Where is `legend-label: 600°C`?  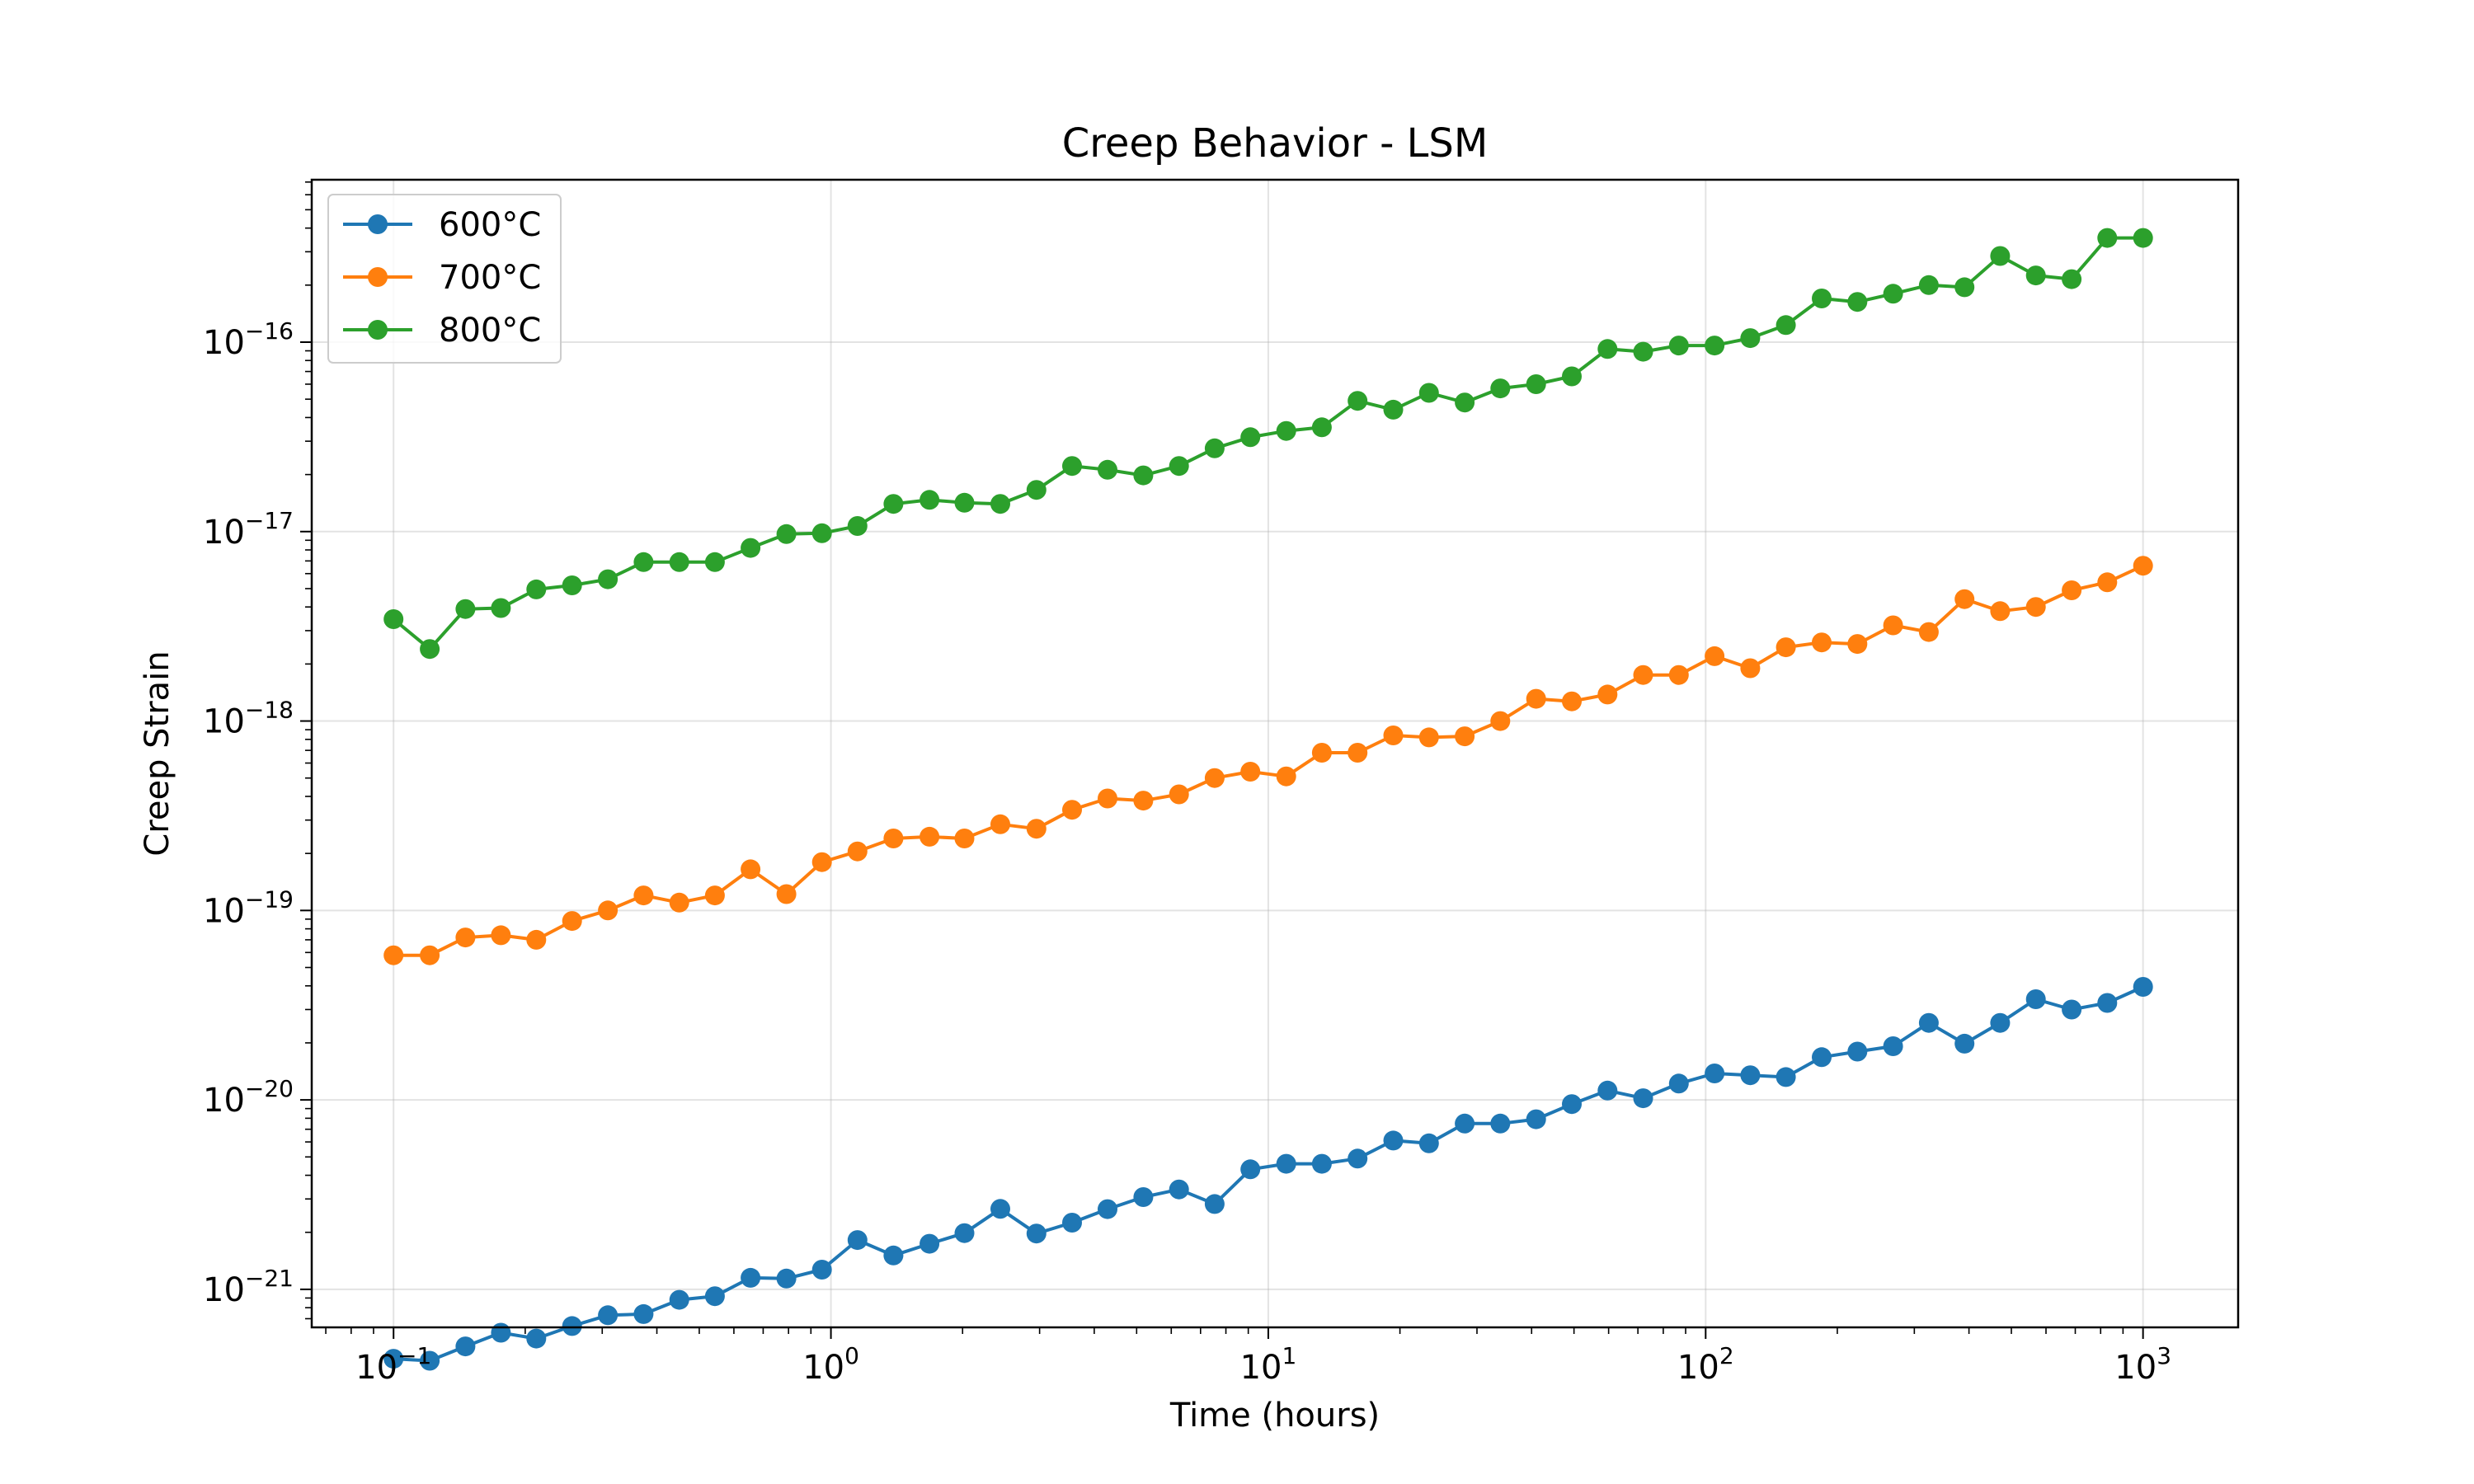 legend-label: 600°C is located at coordinates (490, 225).